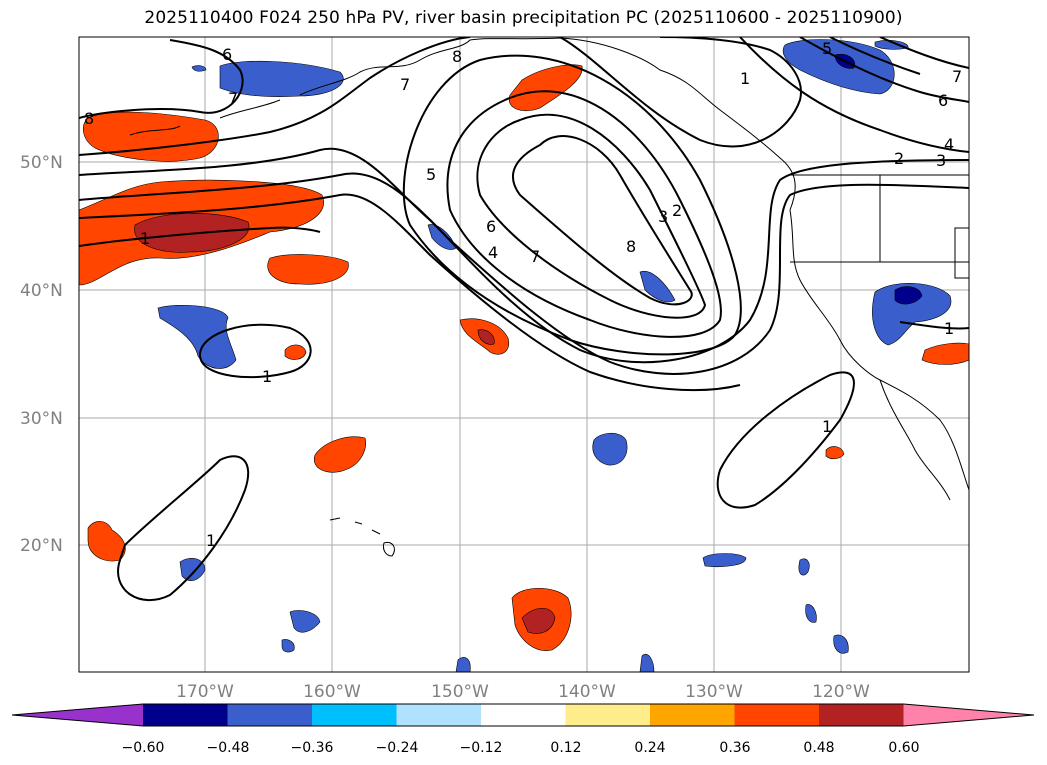 This screenshot has height=765, width=1047. Describe the element at coordinates (199, 68) in the screenshot. I see `anomaly-neg-tiny` at that location.